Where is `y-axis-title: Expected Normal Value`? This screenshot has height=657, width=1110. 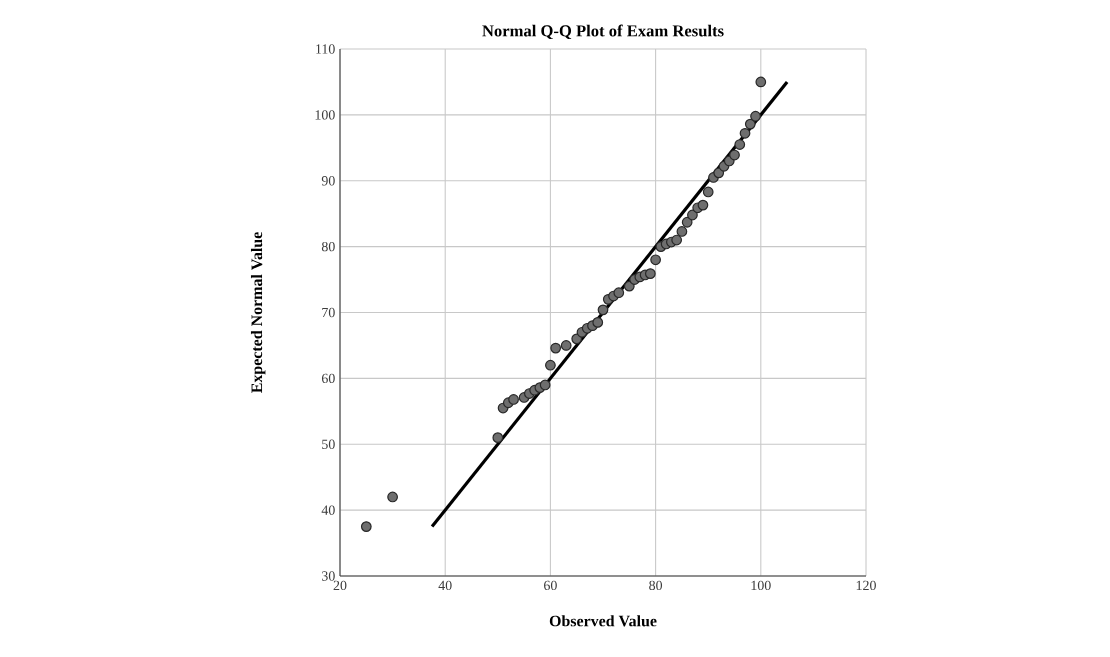 y-axis-title: Expected Normal Value is located at coordinates (258, 312).